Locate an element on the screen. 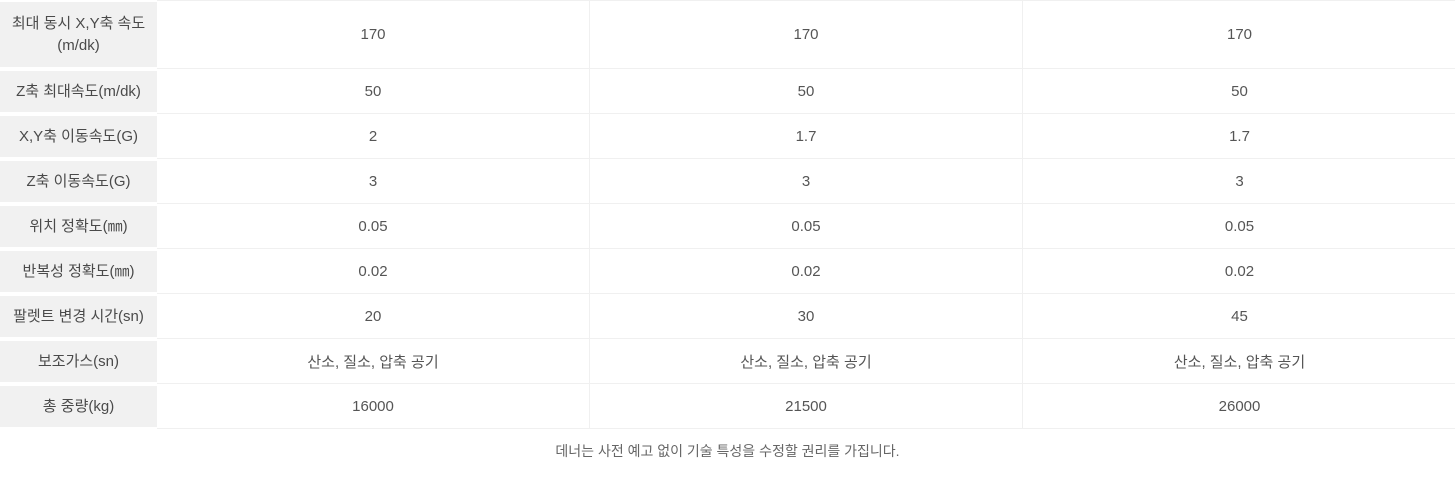  row-label: X,Y축 이동속도(G) is located at coordinates (78, 136).